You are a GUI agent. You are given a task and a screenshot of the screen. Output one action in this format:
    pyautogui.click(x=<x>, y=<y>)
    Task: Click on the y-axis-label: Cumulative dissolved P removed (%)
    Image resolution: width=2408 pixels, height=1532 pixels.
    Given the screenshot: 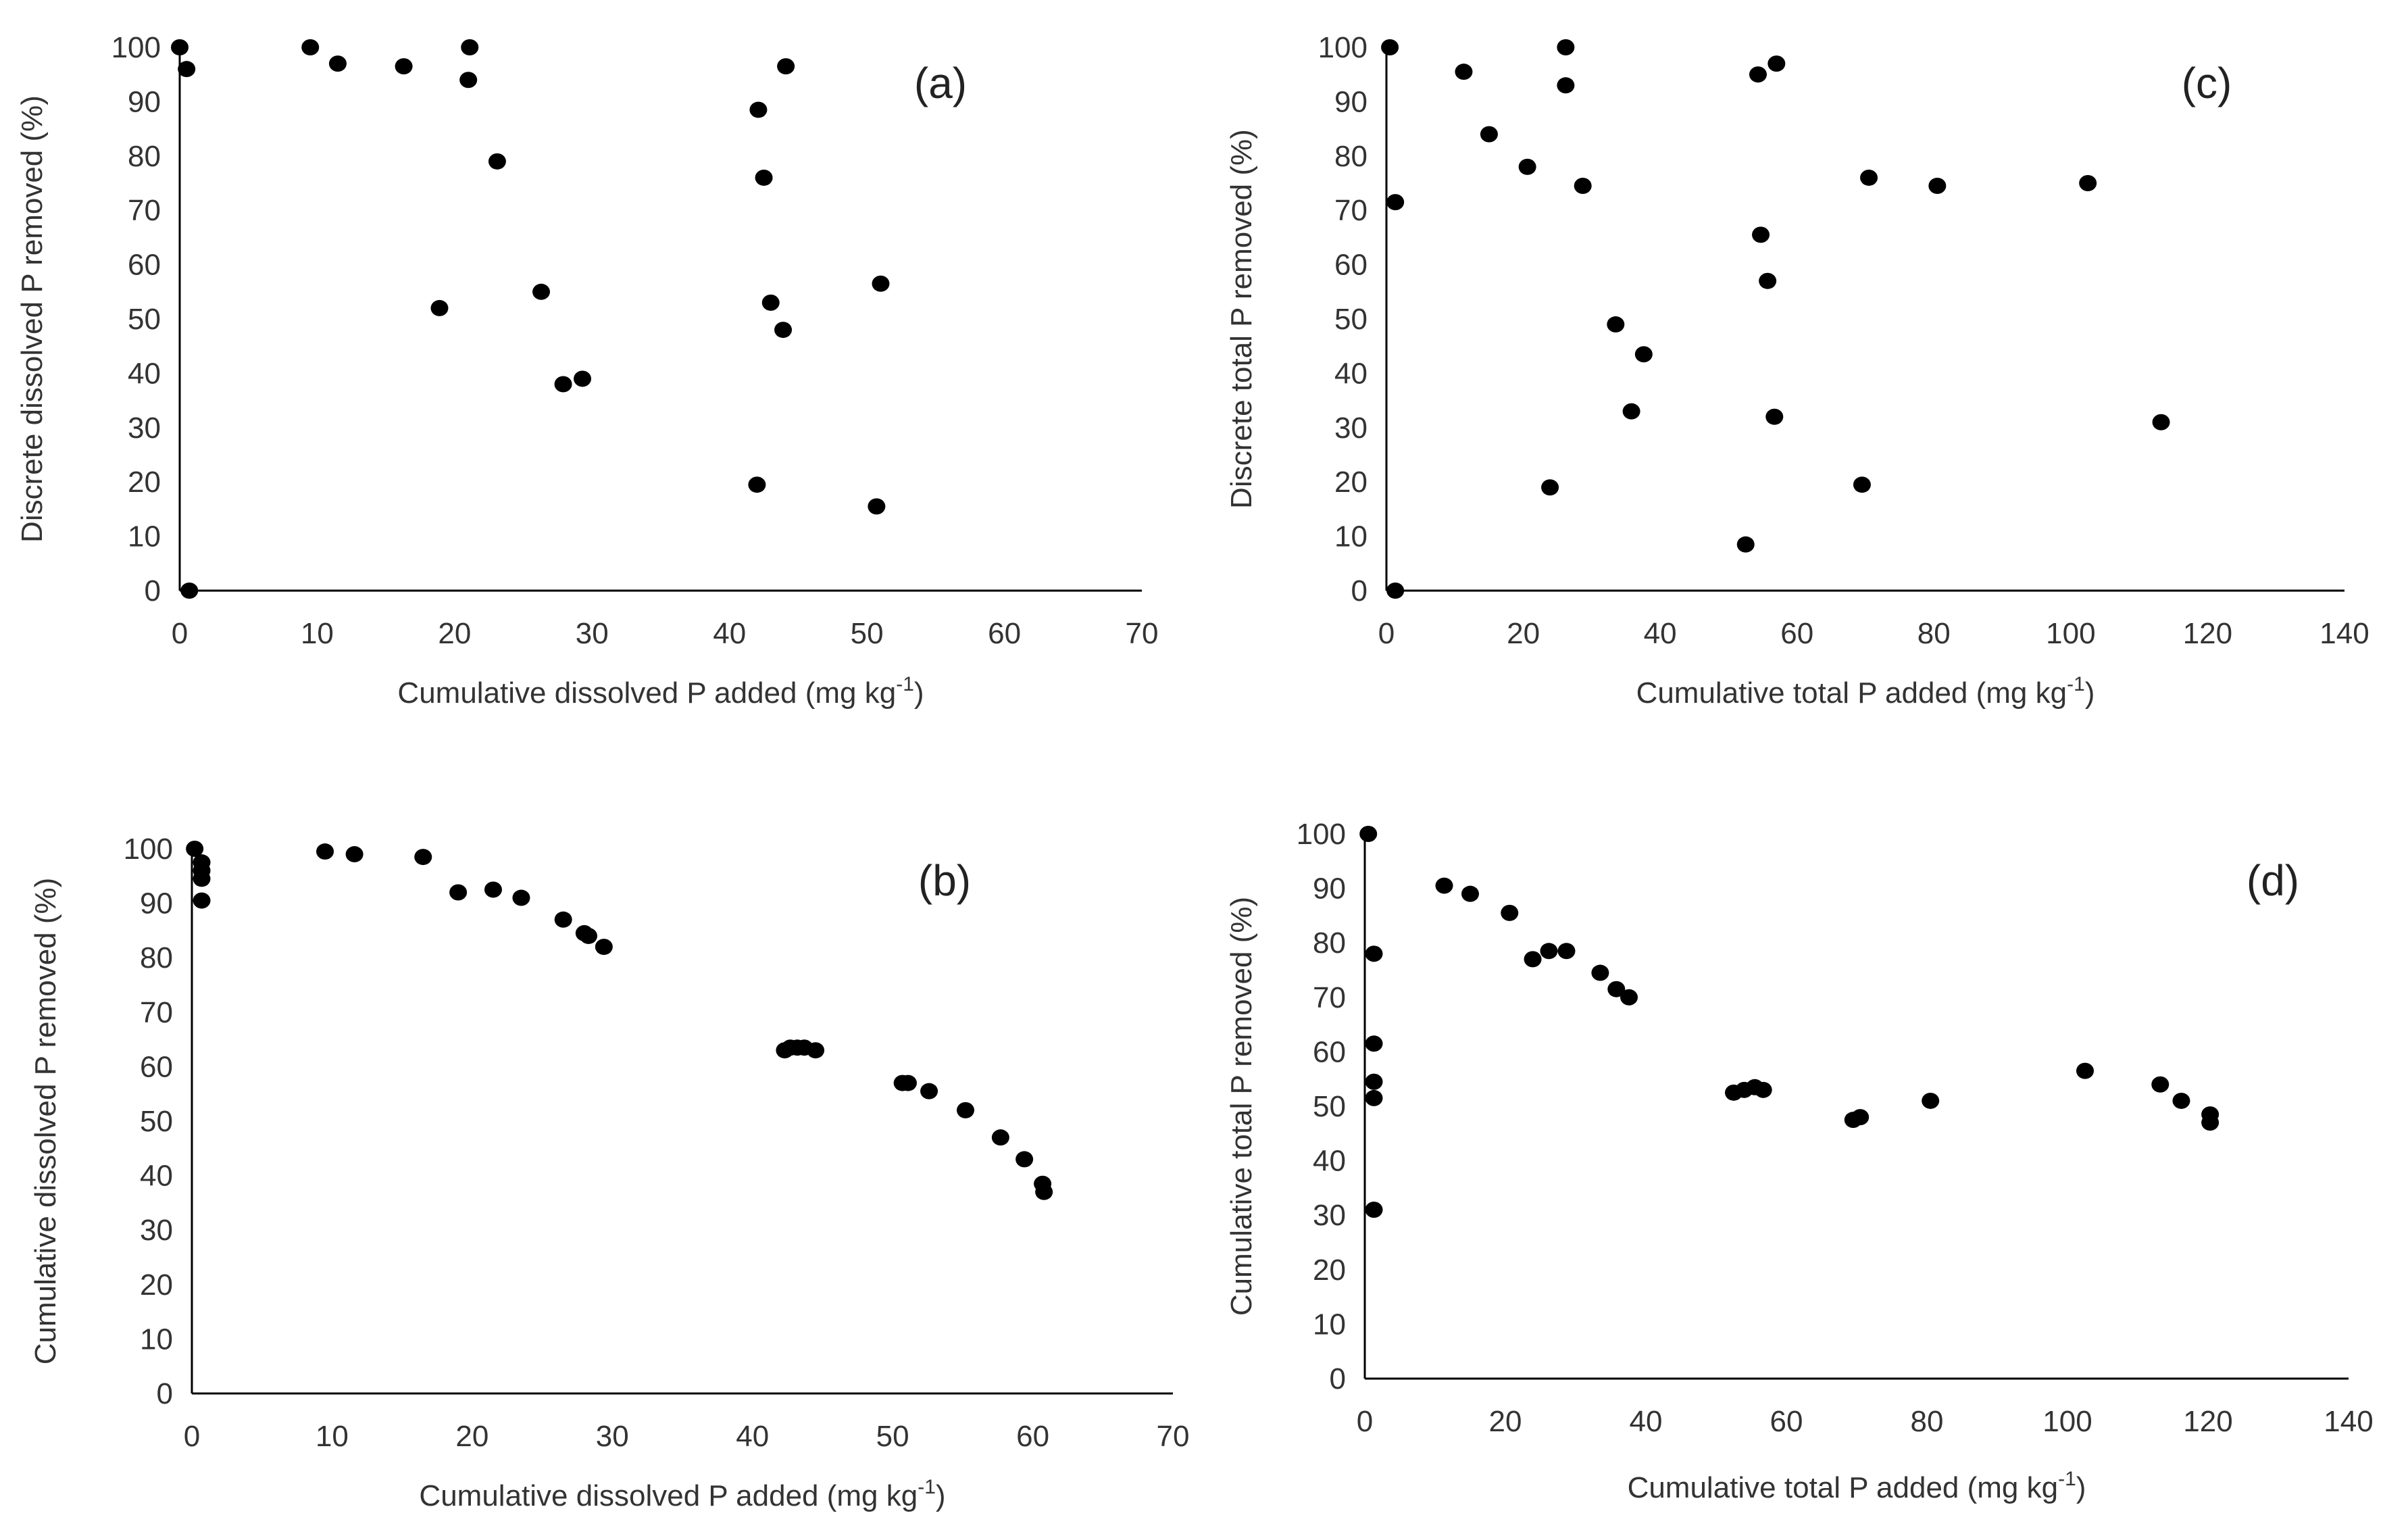 What is the action you would take?
    pyautogui.click(x=46, y=1121)
    